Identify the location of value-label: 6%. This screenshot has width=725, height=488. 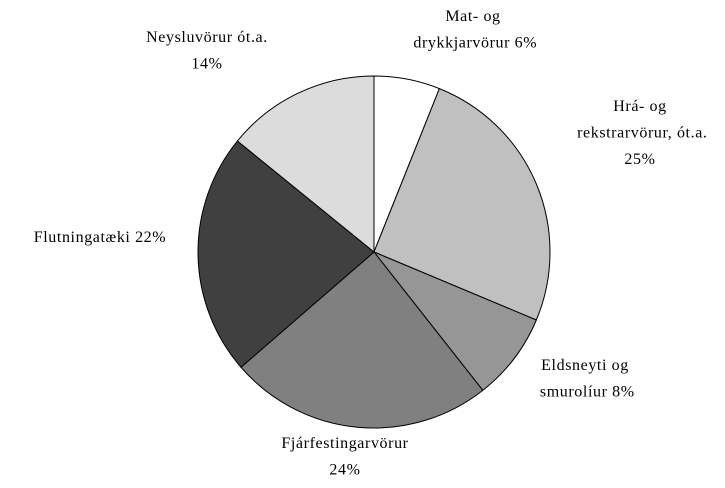
(526, 43).